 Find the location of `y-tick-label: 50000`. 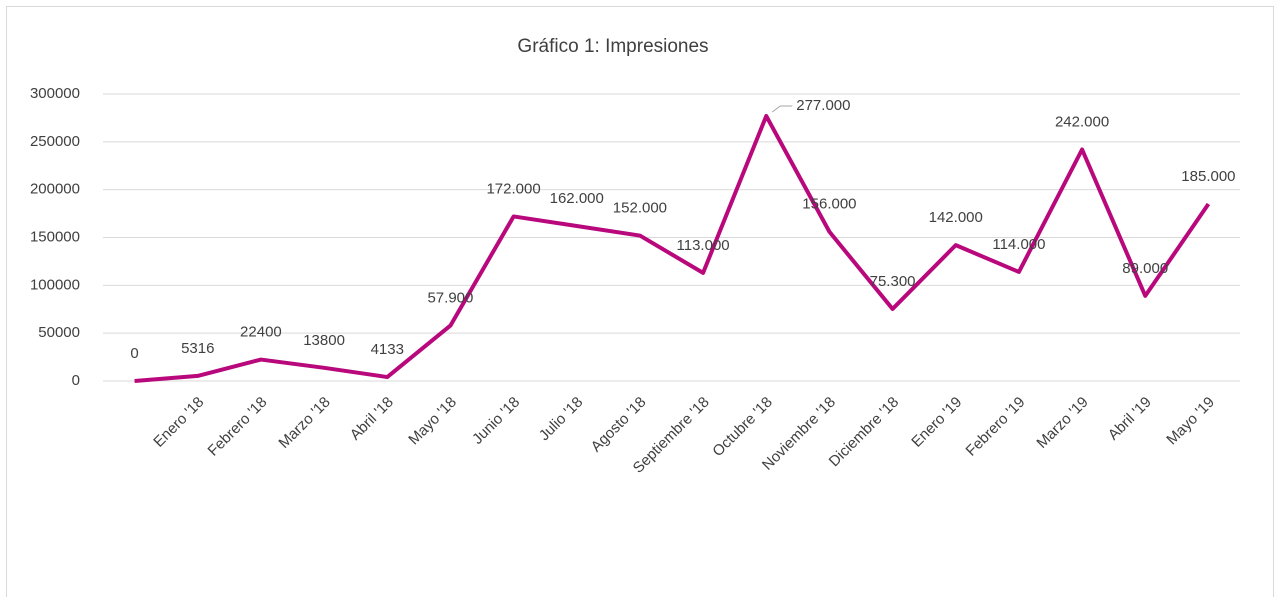

y-tick-label: 50000 is located at coordinates (59, 332).